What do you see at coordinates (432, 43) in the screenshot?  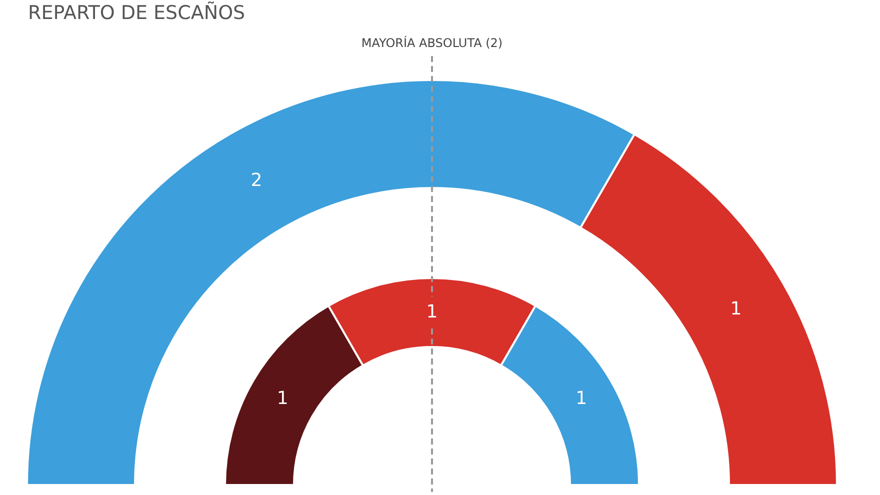 I see `text: MAYORÍA ABSOLUTA (2)` at bounding box center [432, 43].